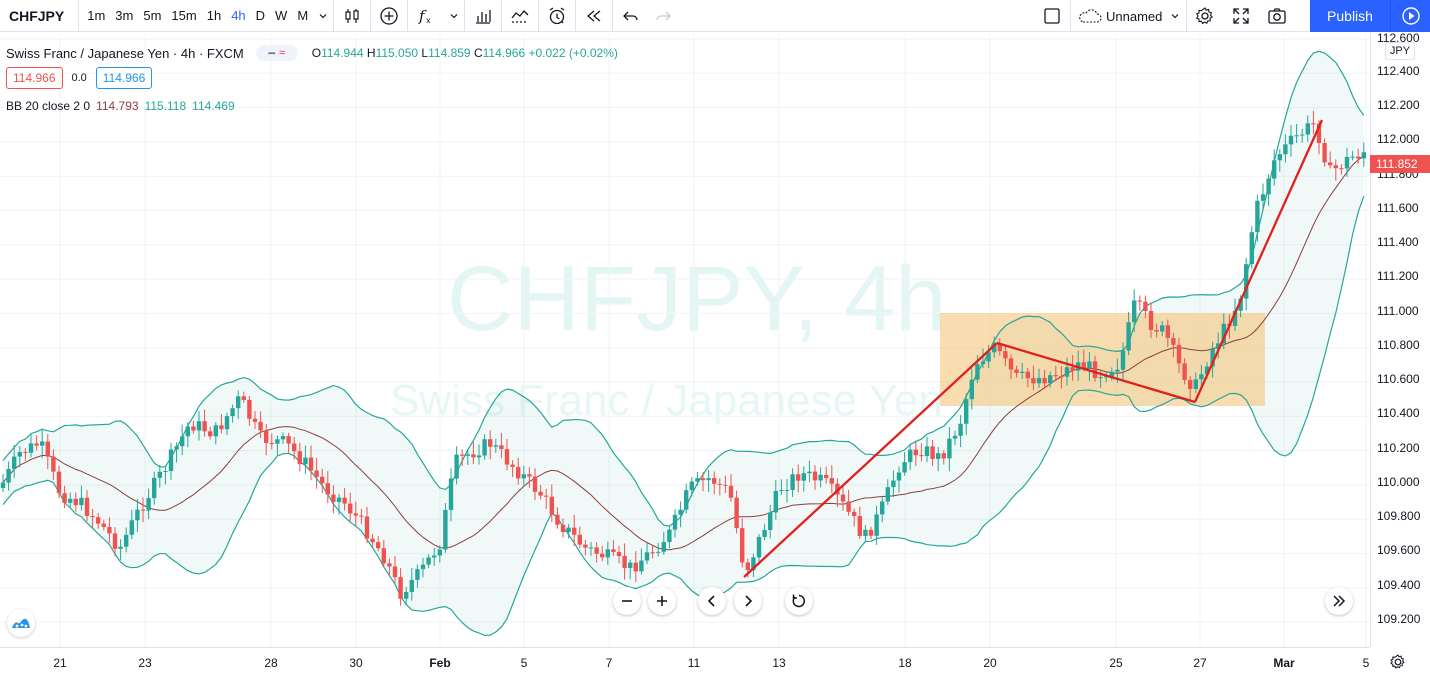 Image resolution: width=1430 pixels, height=680 pixels. Describe the element at coordinates (1205, 16) in the screenshot. I see `settings-button` at that location.